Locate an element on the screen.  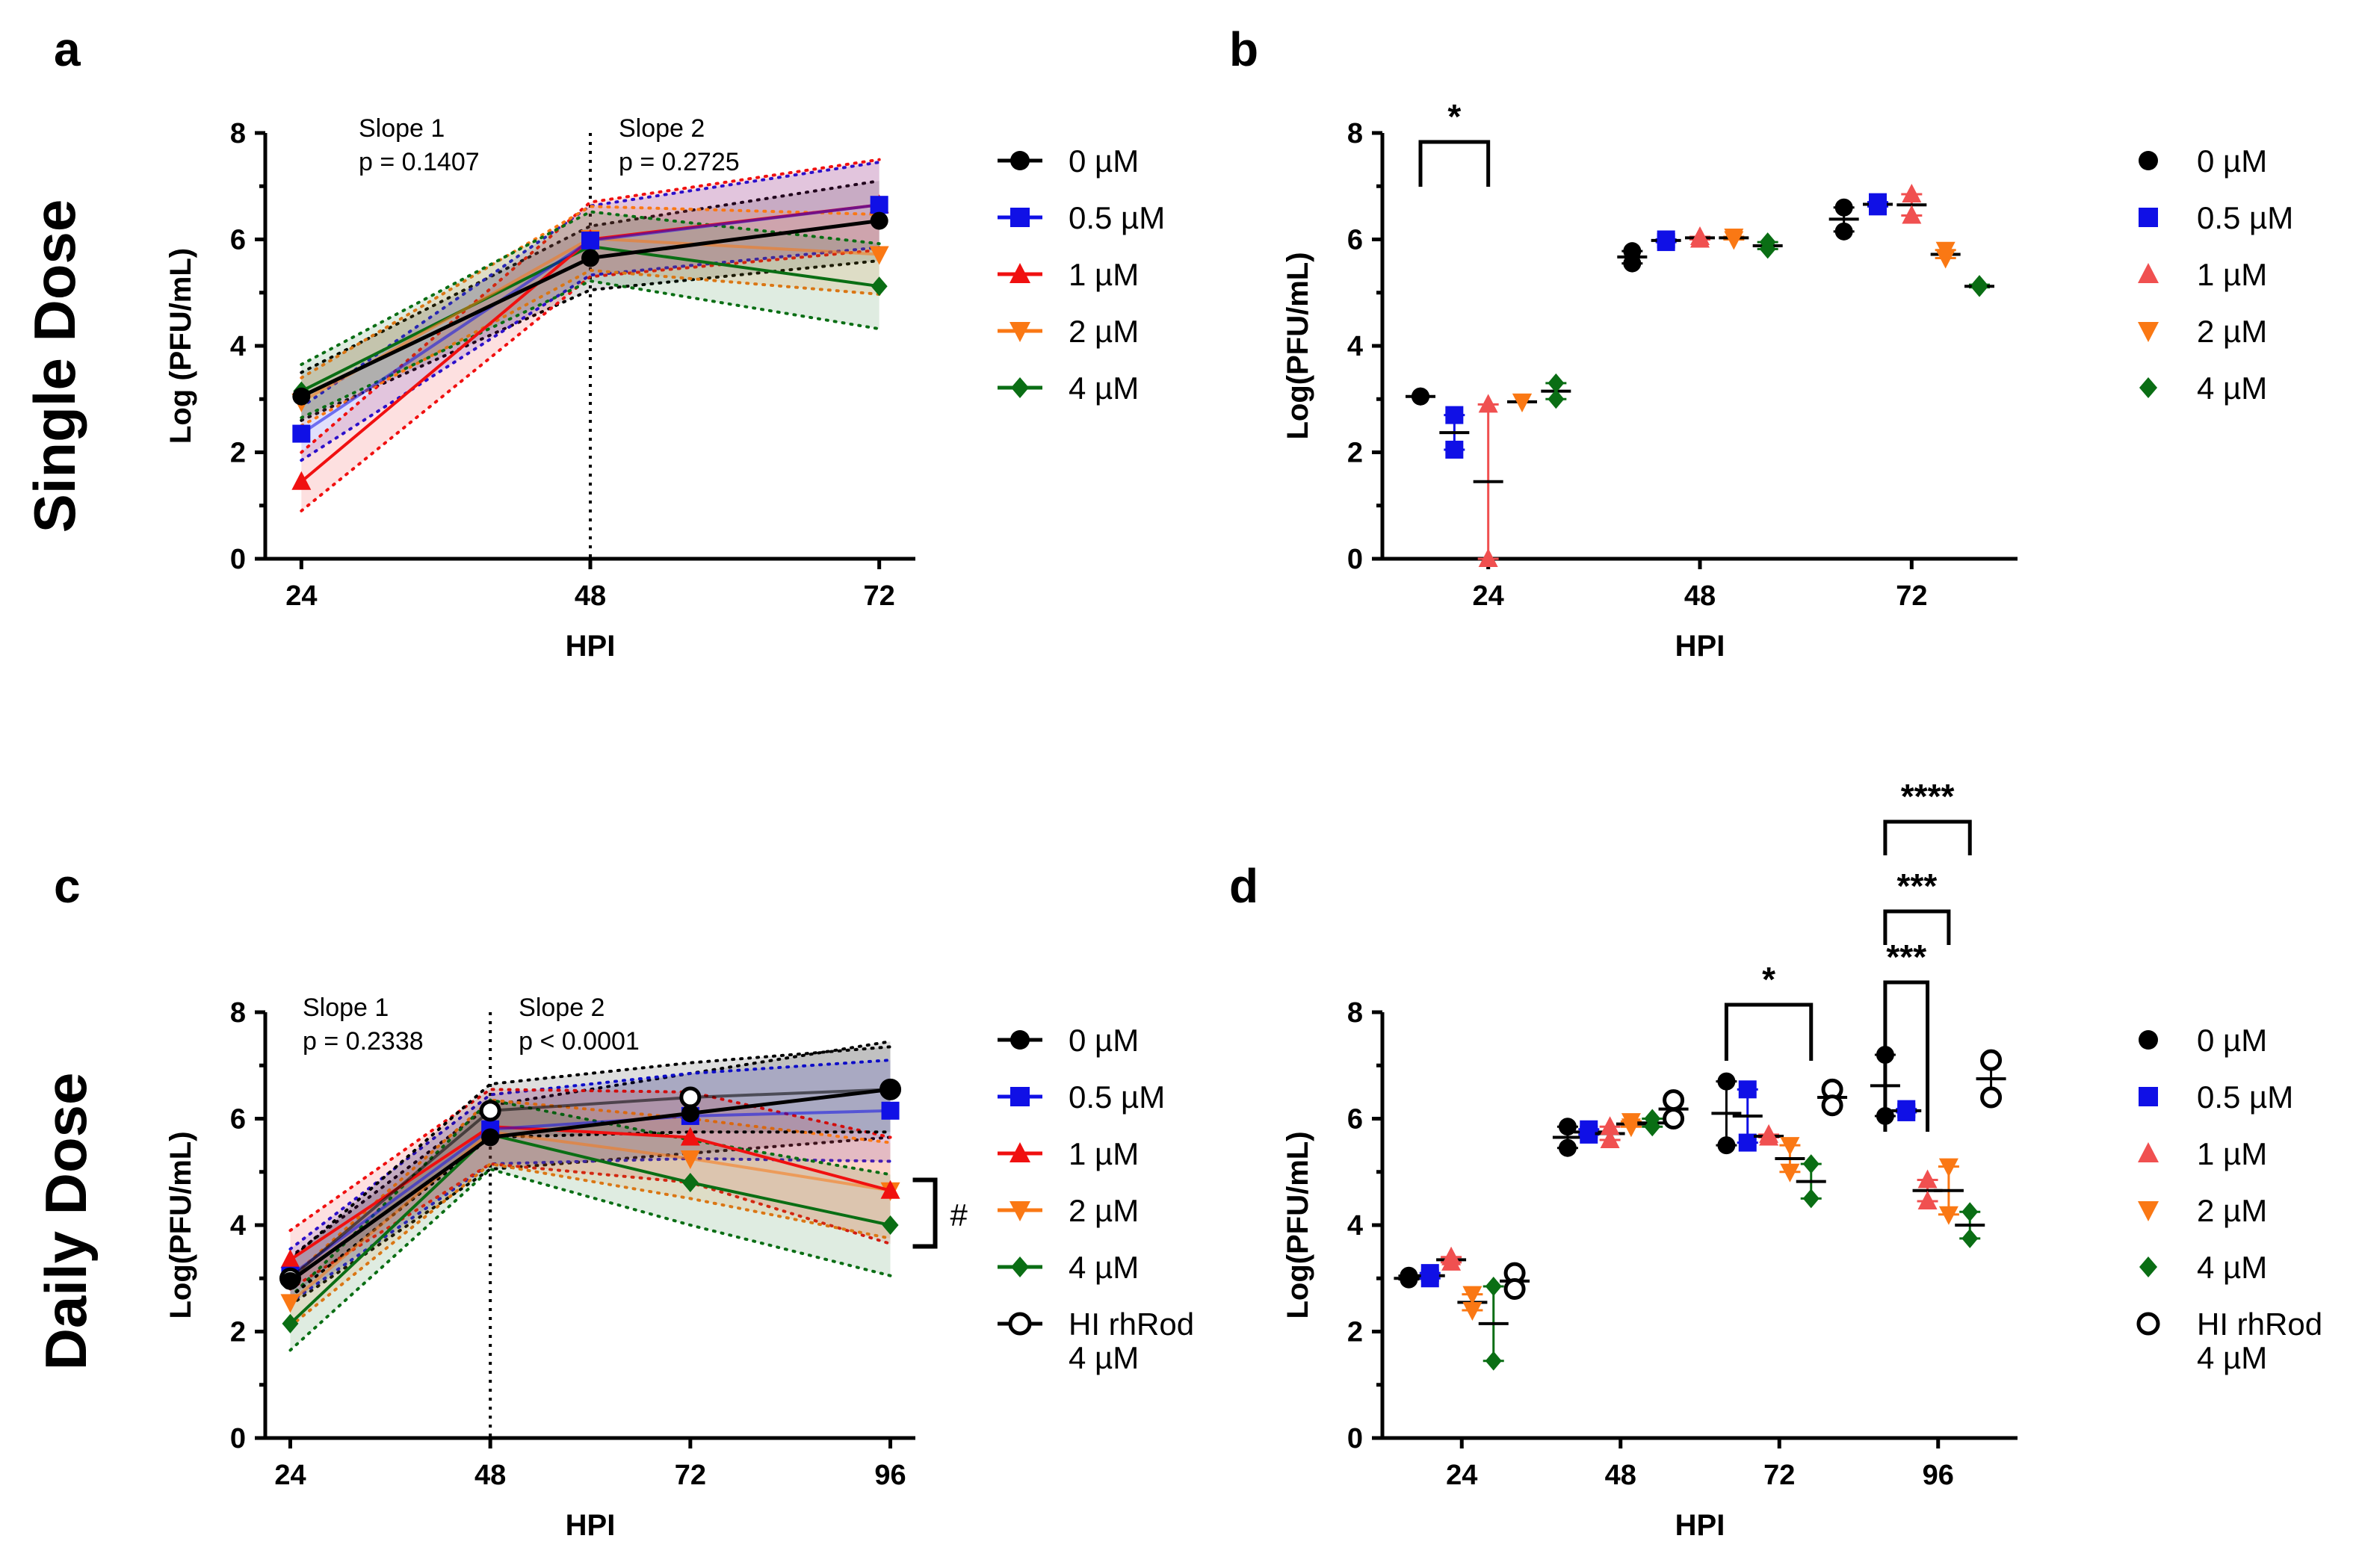
c-ci-upper is located at coordinates (590, 1189).